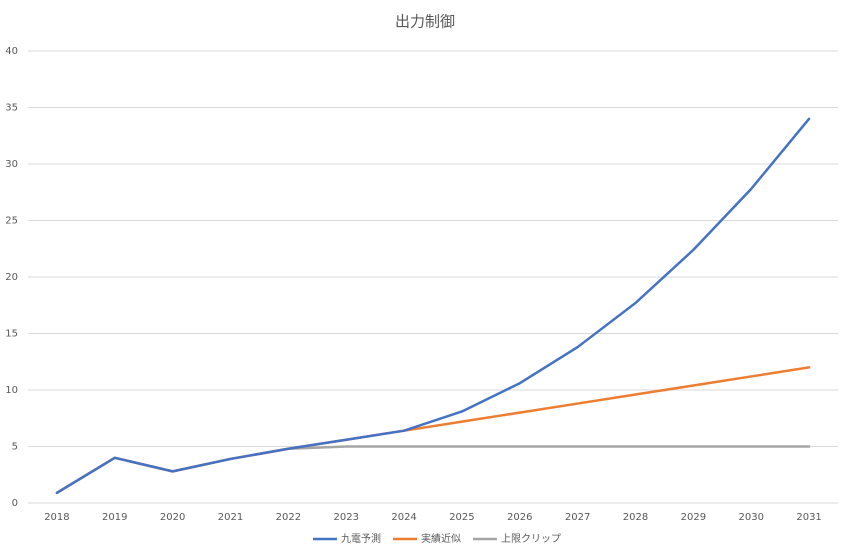 This screenshot has width=845, height=547. Describe the element at coordinates (11, 51) in the screenshot. I see `y-tick-label: 40` at that location.